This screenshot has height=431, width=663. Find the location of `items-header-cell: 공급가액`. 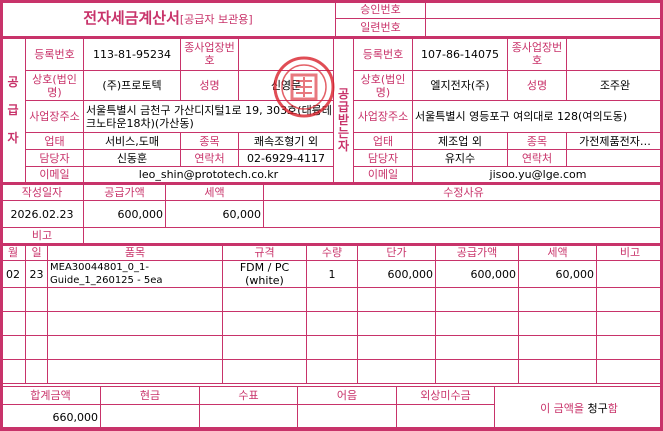

items-header-cell: 공급가액 is located at coordinates (477, 253).